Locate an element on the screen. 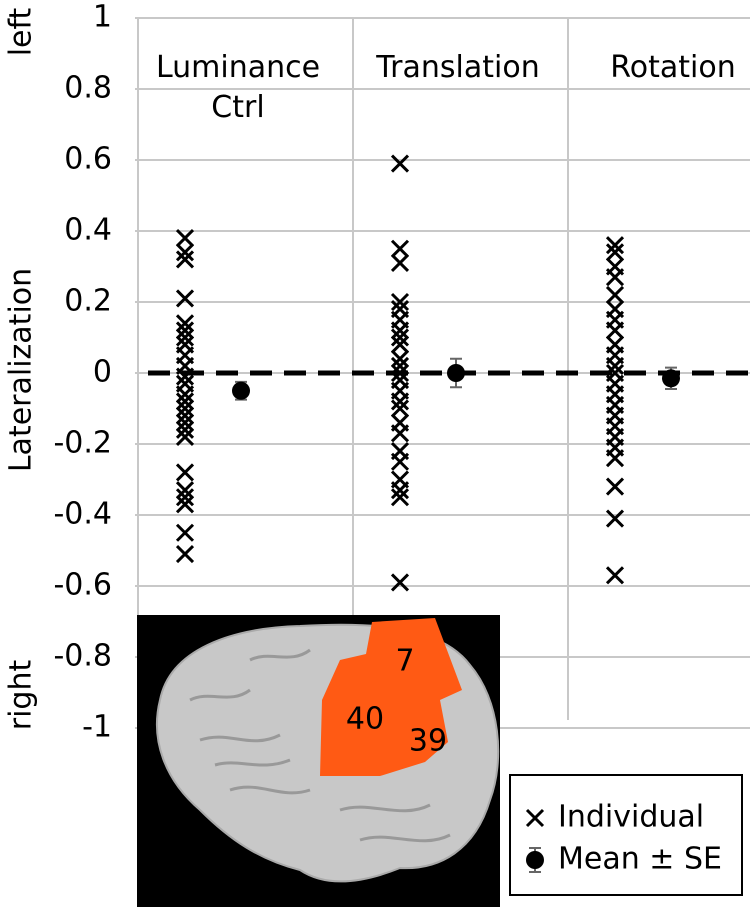  y-tick-label: -1 is located at coordinates (97, 727).